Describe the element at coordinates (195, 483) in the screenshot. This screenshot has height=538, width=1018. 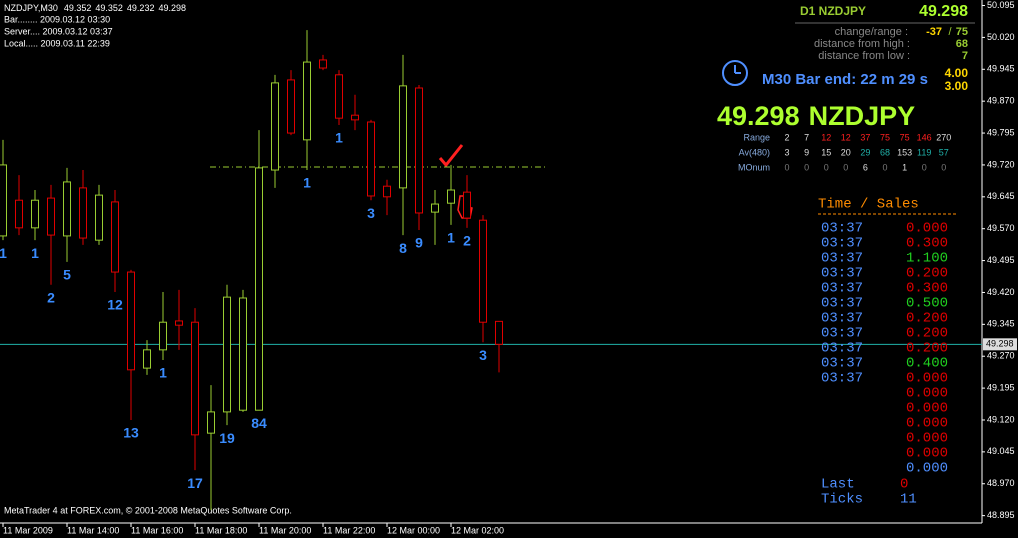
I see `count-label: 17` at that location.